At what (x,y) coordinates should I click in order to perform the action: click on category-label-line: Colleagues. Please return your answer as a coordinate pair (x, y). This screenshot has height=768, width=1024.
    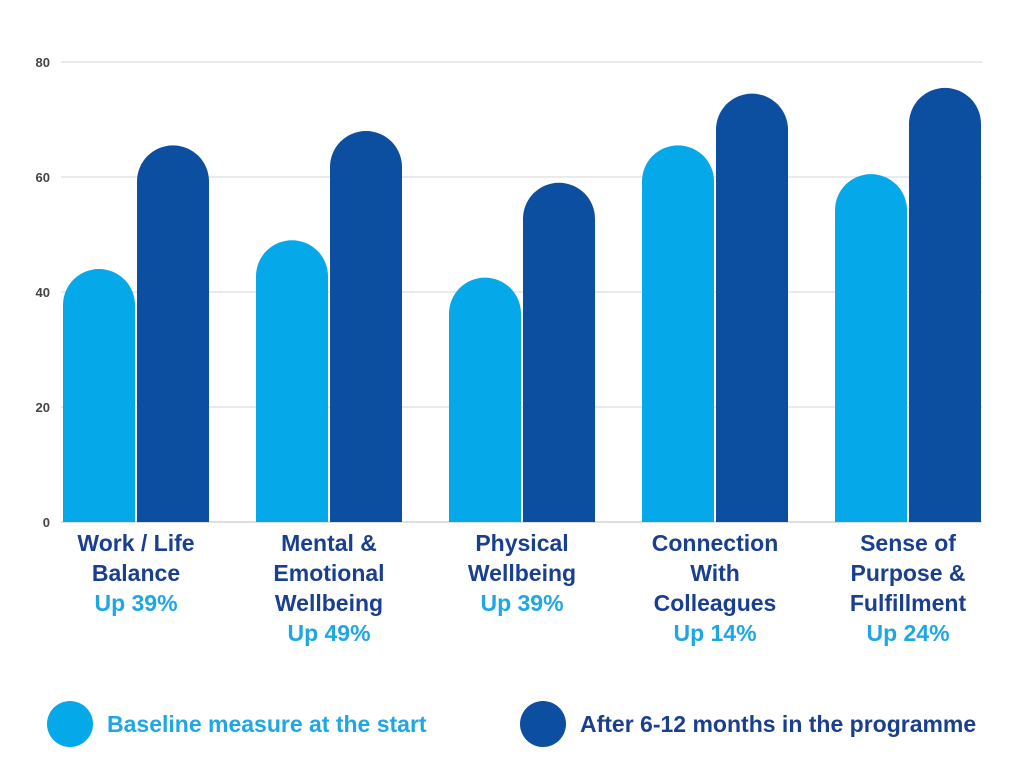
    Looking at the image, I should click on (715, 603).